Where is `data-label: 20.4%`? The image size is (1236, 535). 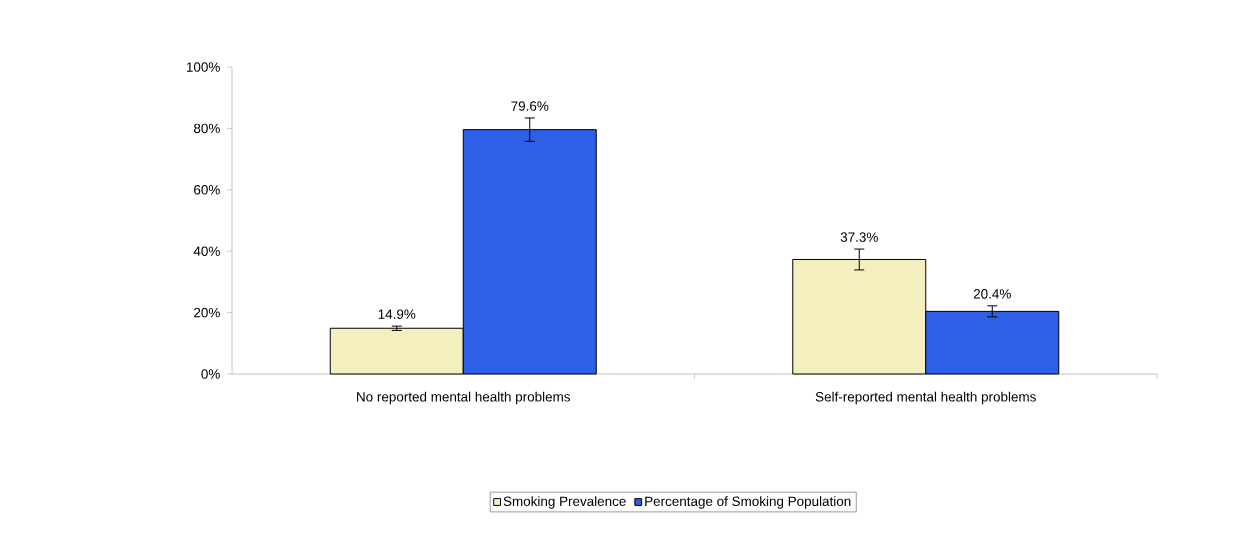 data-label: 20.4% is located at coordinates (992, 294).